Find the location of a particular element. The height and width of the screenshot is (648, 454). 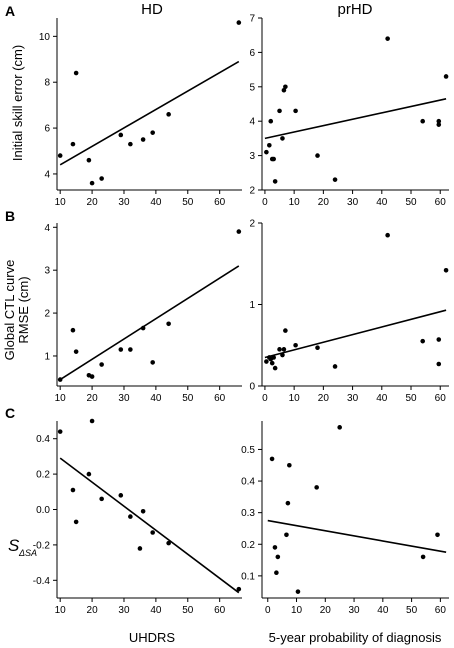

y-tick-label: 7 is located at coordinates (252, 19).